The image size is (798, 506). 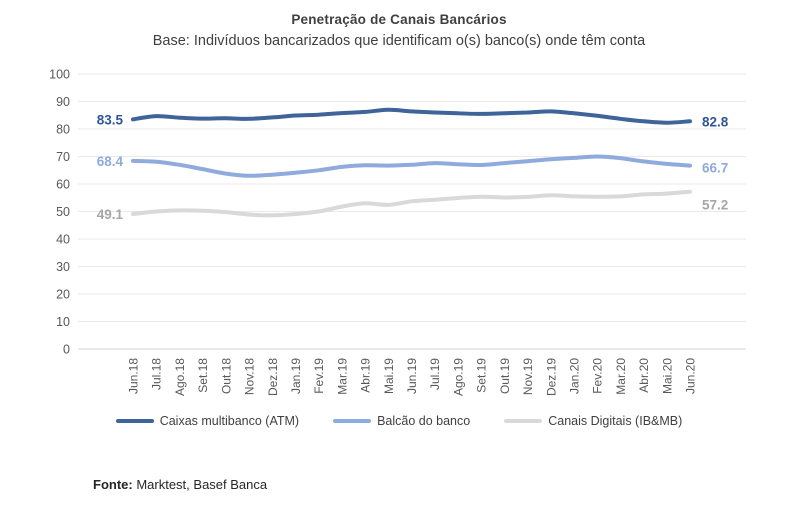 I want to click on x-tick-label: Fev.19, so click(x=319, y=376).